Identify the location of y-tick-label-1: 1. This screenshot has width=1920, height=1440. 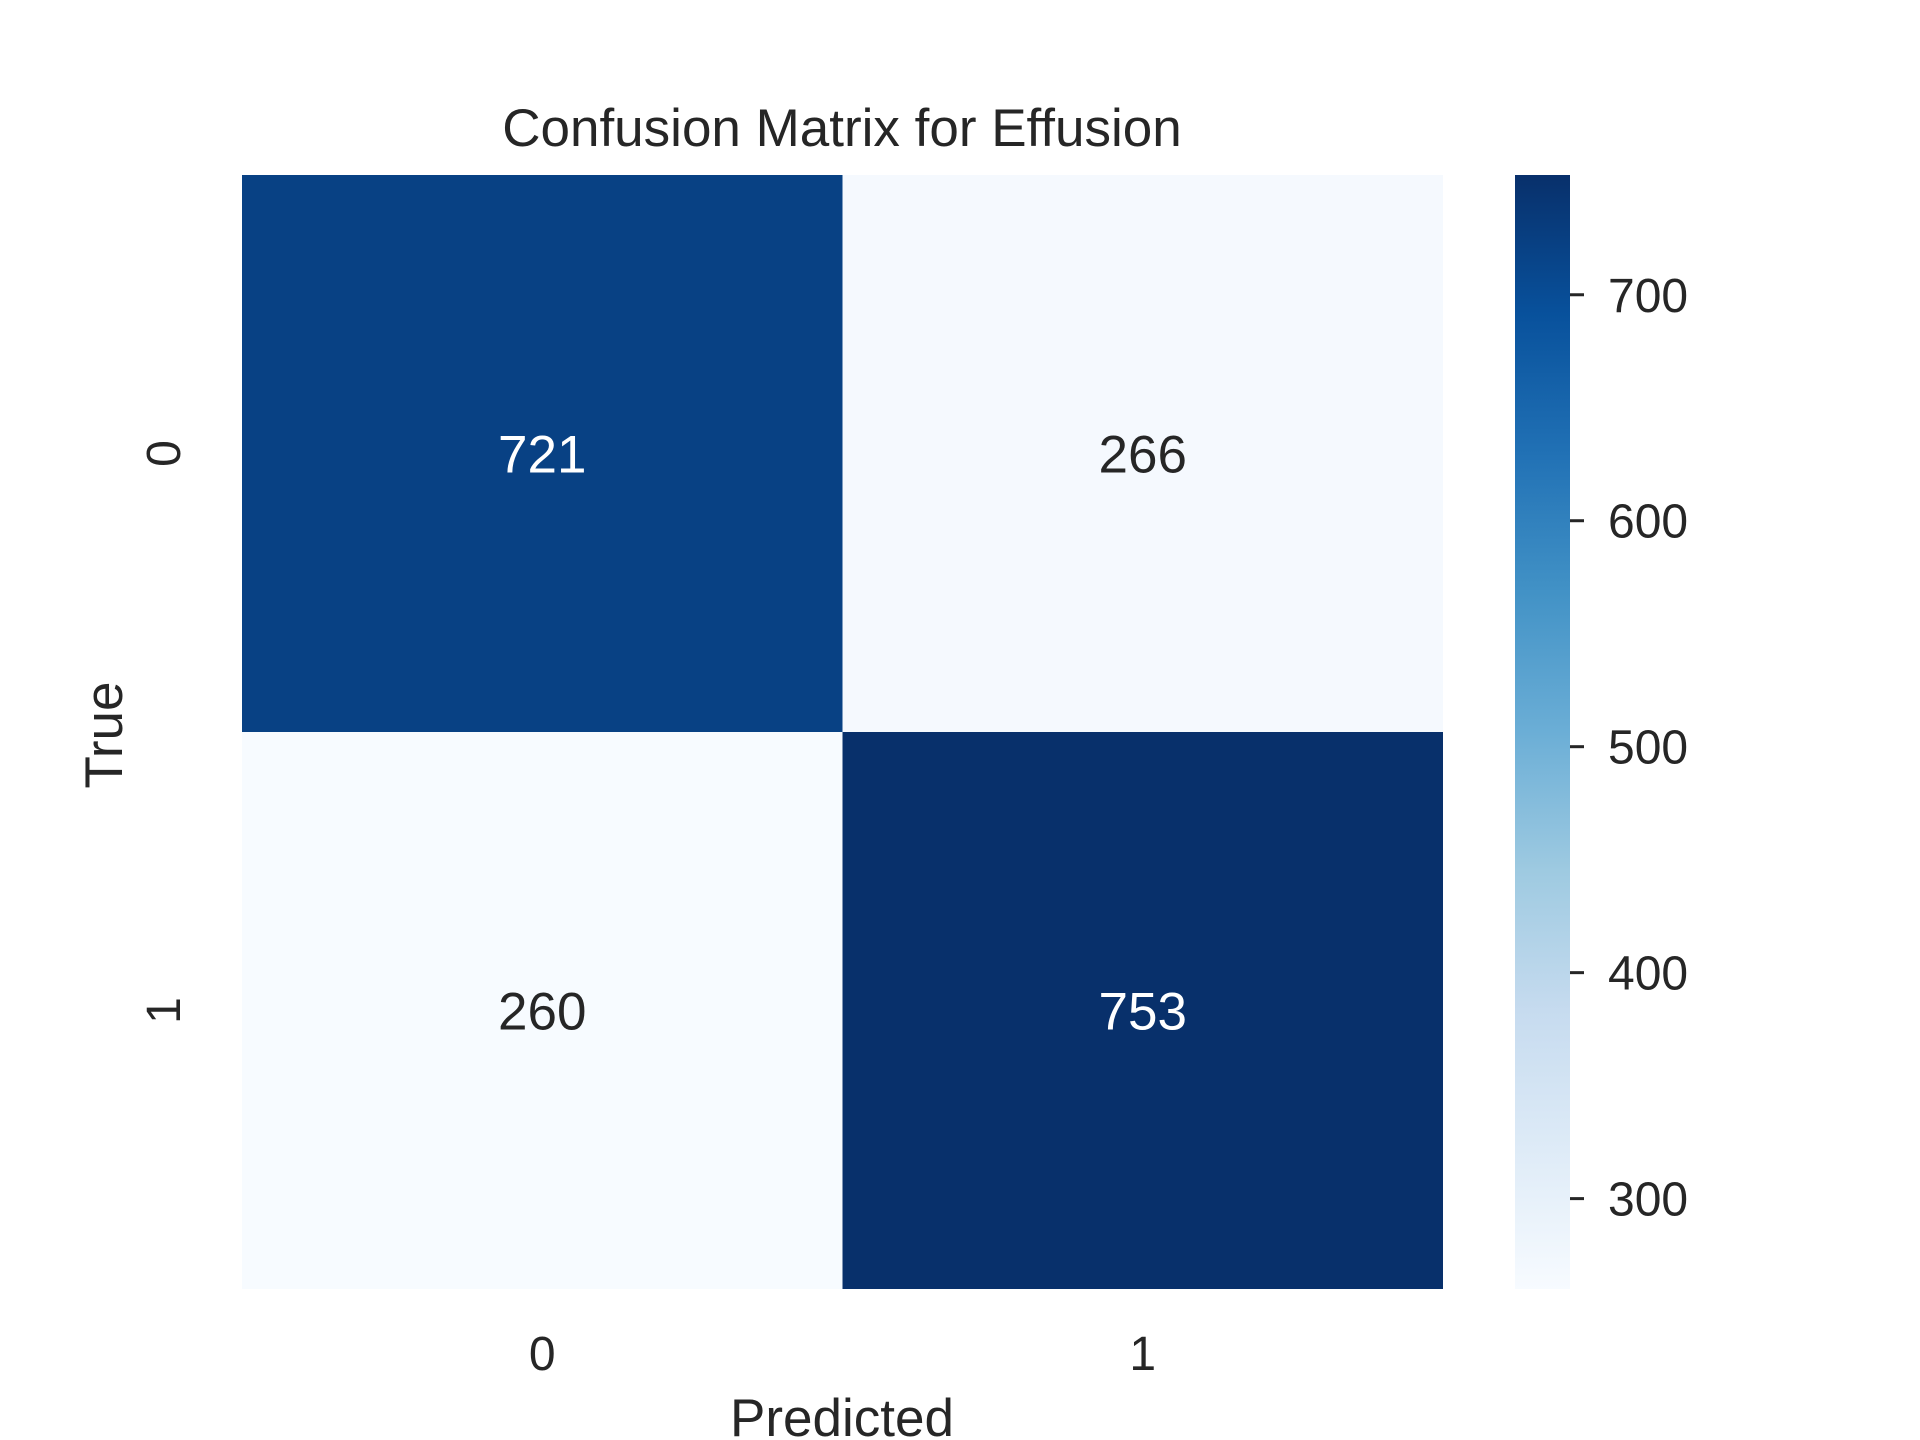
(164, 1010).